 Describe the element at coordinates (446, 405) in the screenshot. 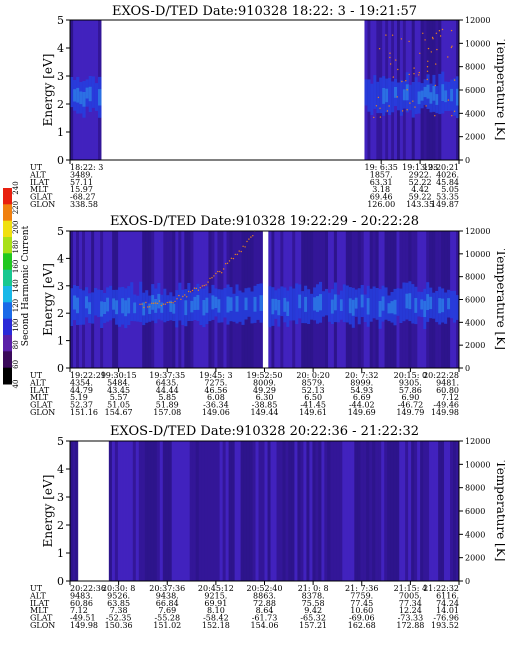

I see `table-cell: -49.46` at that location.